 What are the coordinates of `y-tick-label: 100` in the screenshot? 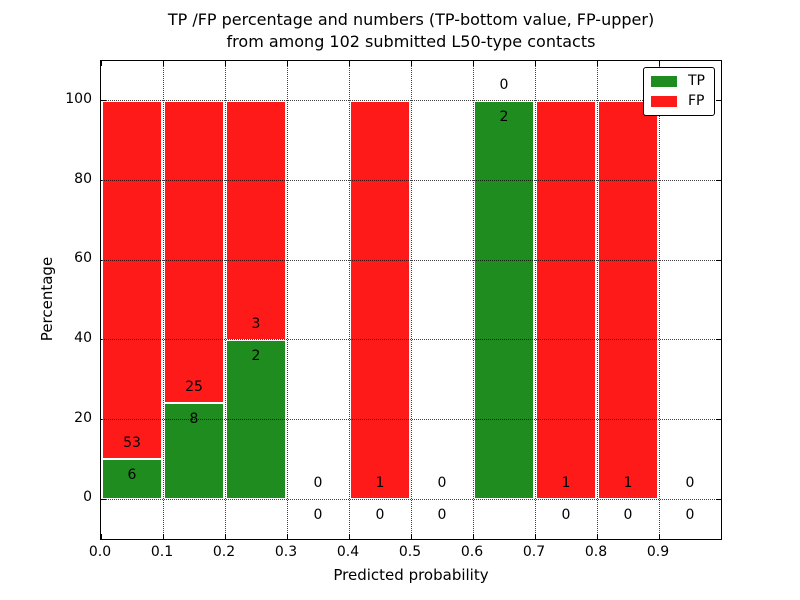 It's located at (78, 98).